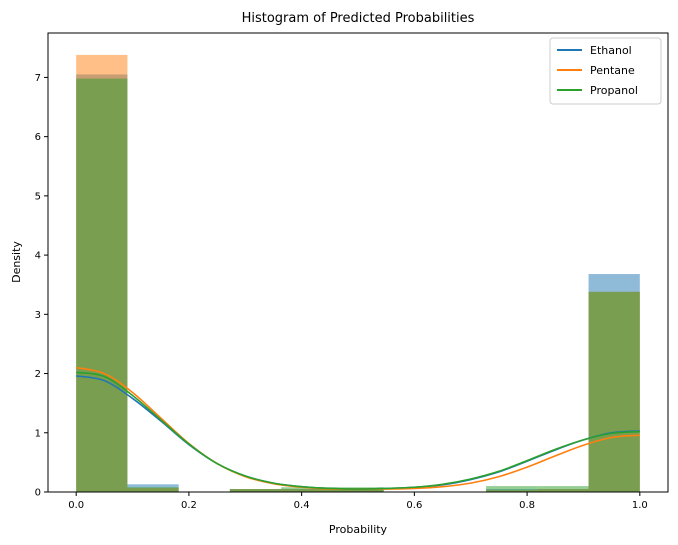 Image resolution: width=678 pixels, height=545 pixels. What do you see at coordinates (358, 18) in the screenshot?
I see `chart-title: Histogram of Predicted Probabilities` at bounding box center [358, 18].